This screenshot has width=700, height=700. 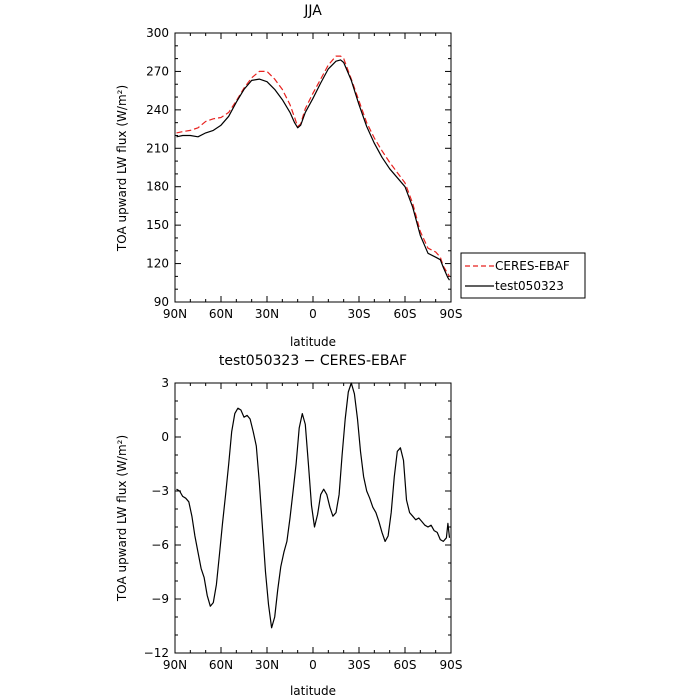 What do you see at coordinates (313, 665) in the screenshot?
I see `bottom-x-tick-label: 0` at bounding box center [313, 665].